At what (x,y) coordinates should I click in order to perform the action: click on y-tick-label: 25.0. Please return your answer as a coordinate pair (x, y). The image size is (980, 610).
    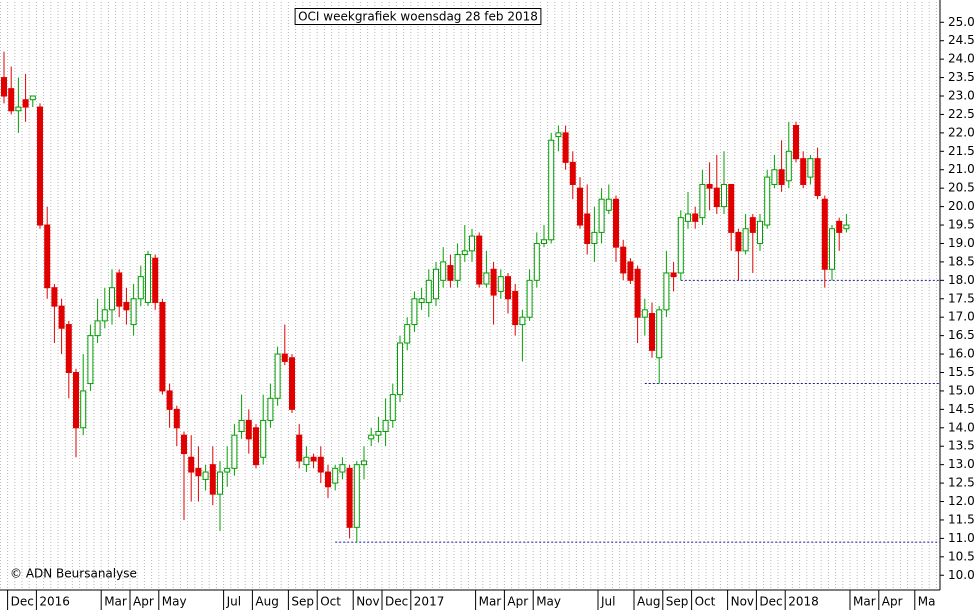
    Looking at the image, I should click on (961, 22).